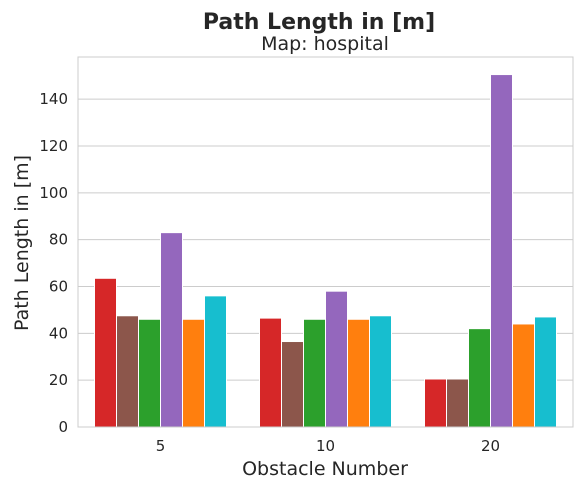  I want to click on x-tick-label: 20, so click(490, 446).